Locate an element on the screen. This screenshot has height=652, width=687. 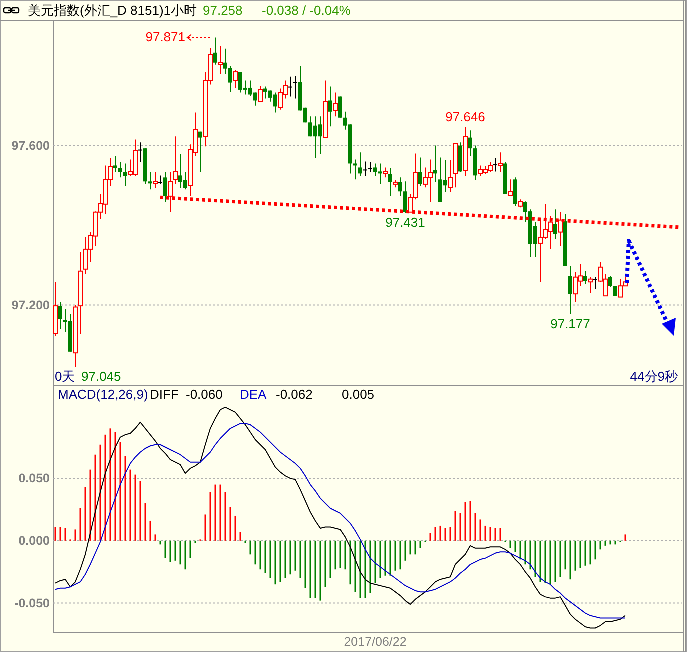
series-label: DEA is located at coordinates (254, 394).